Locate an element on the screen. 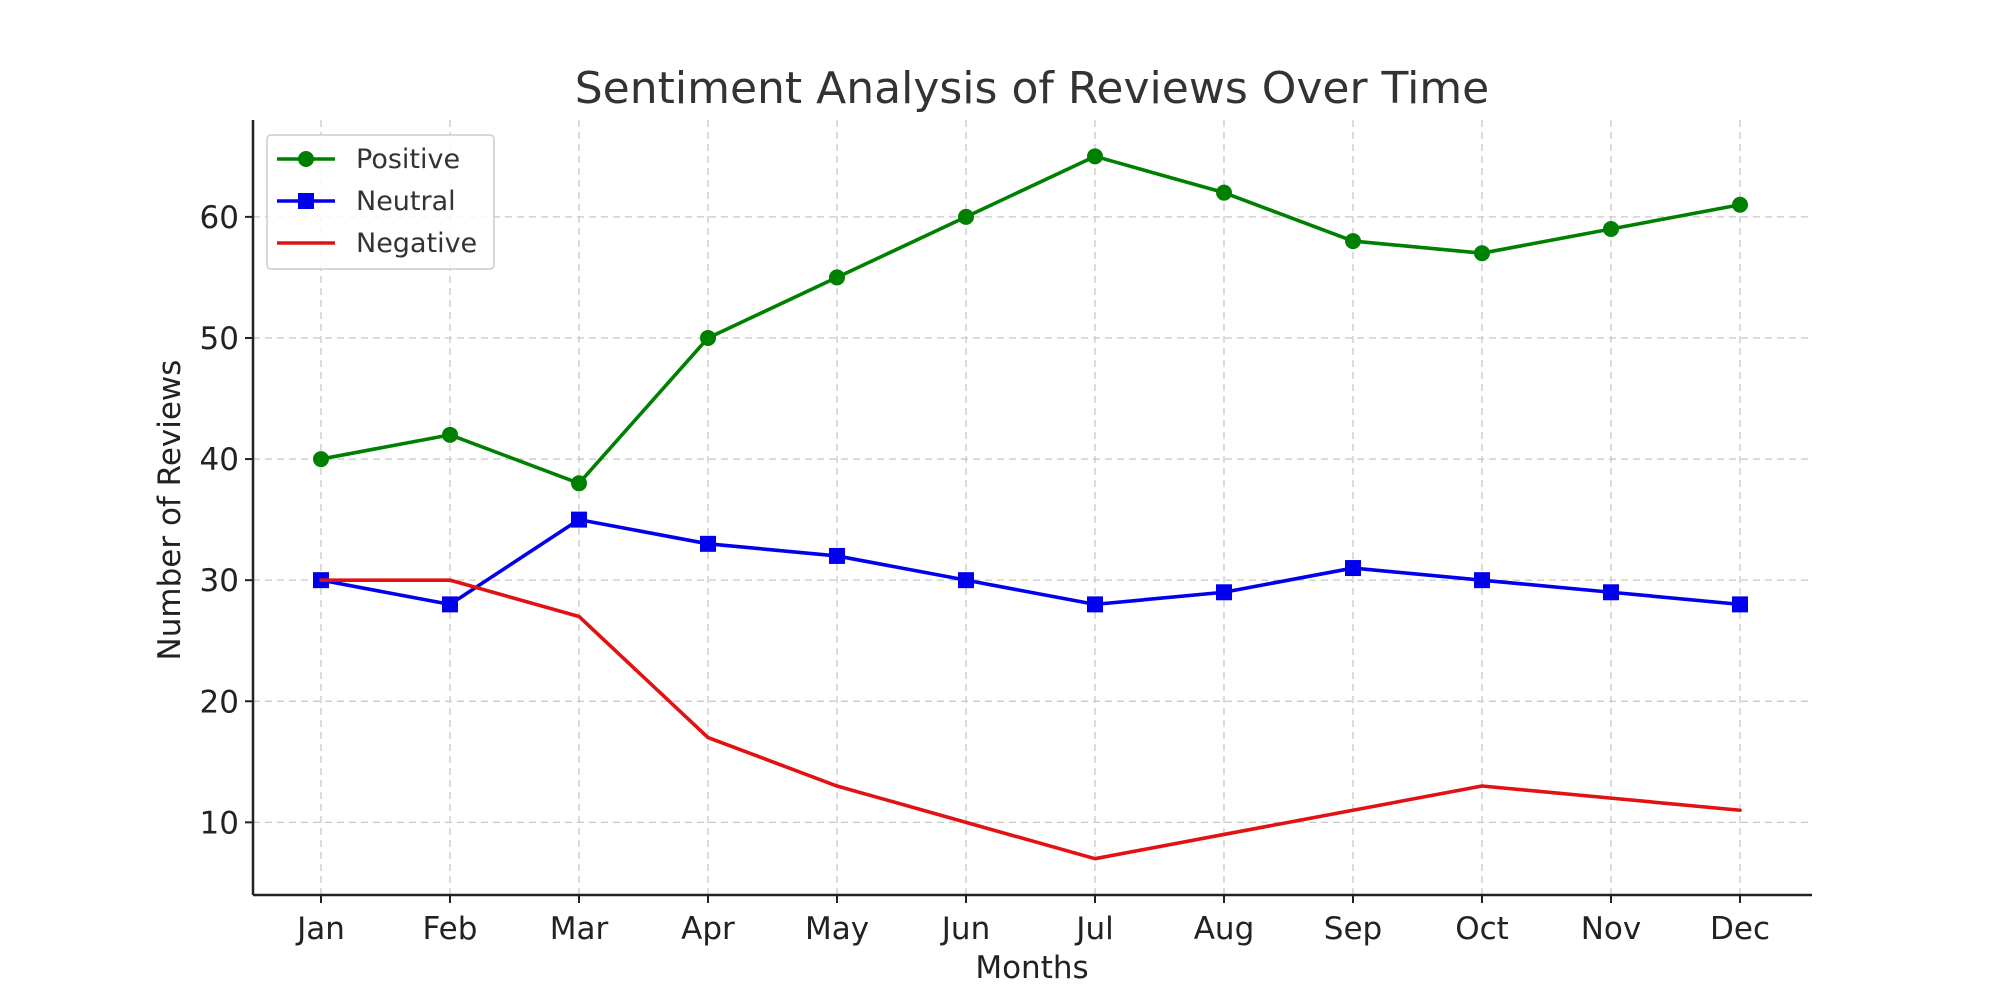 The width and height of the screenshot is (2000, 1000). legend-label: Negative is located at coordinates (416, 243).